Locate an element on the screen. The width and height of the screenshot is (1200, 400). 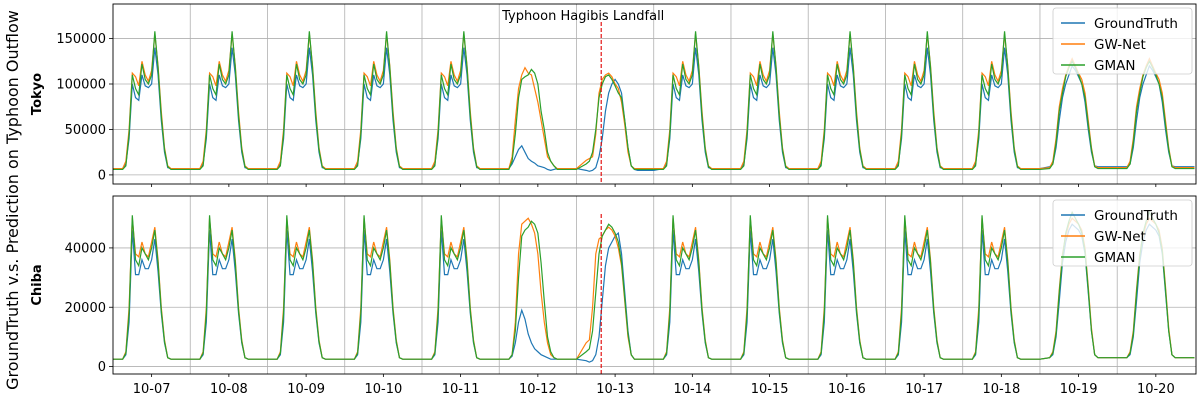
x-tick-label: 10-13 is located at coordinates (615, 389).